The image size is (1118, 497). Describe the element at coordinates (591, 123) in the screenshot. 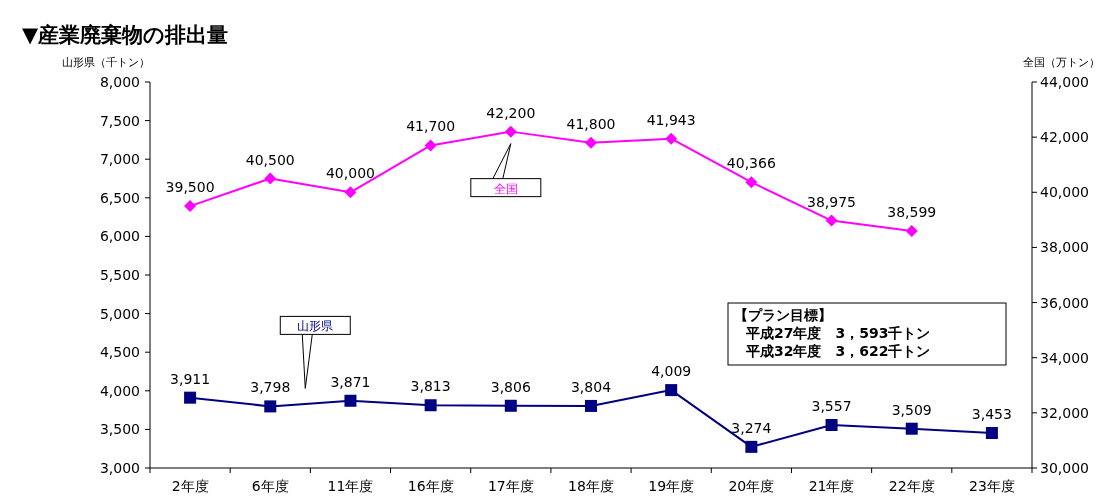

I see `data-label: 41,800` at that location.